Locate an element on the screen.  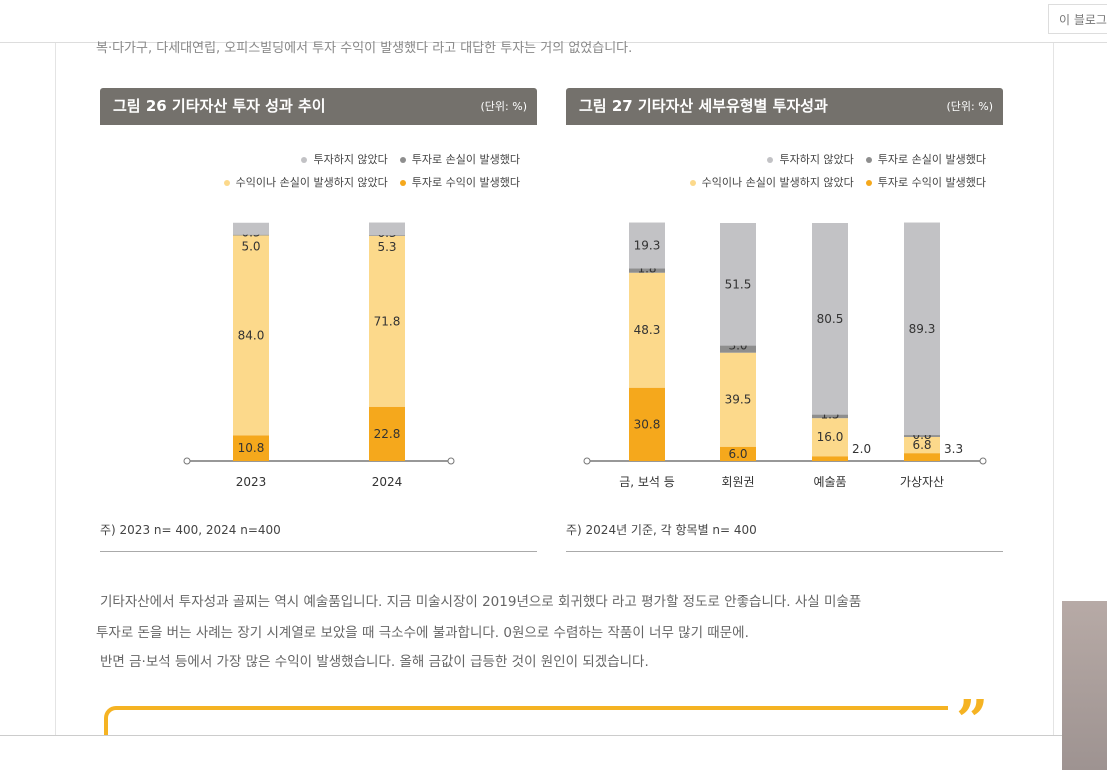
x-tick-label: 가상자산 is located at coordinates (922, 482).